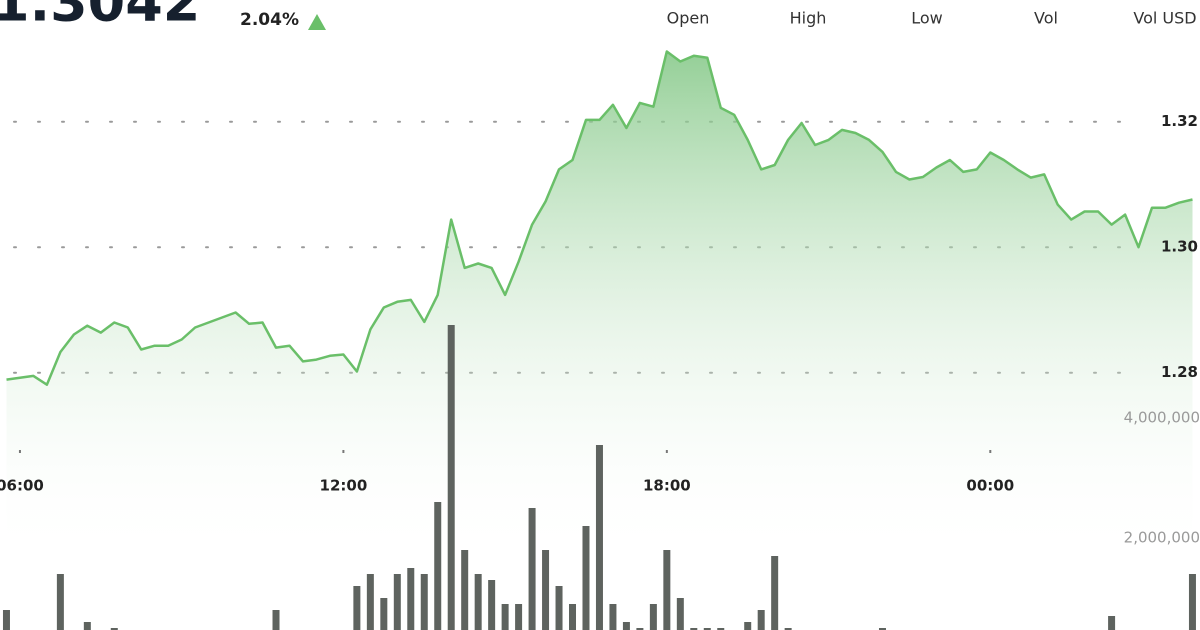 The image size is (1200, 630). I want to click on column-header: High, so click(808, 18).